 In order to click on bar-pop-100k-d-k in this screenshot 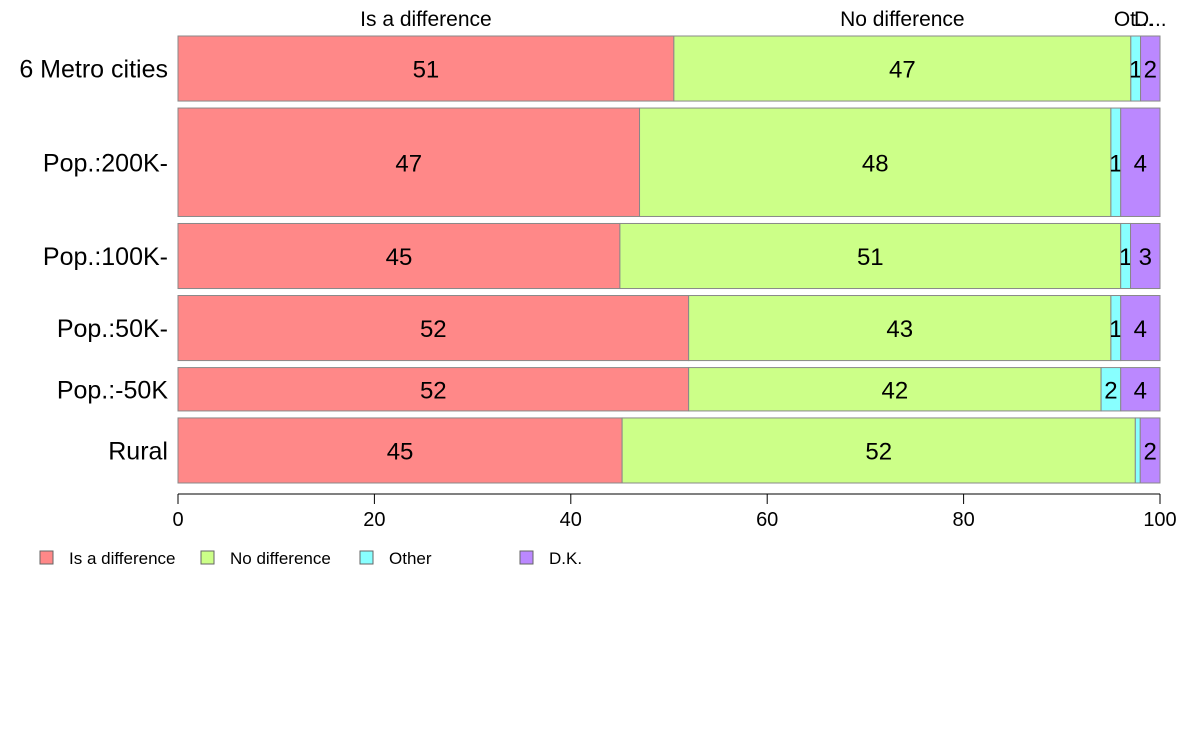, I will do `click(1145, 256)`.